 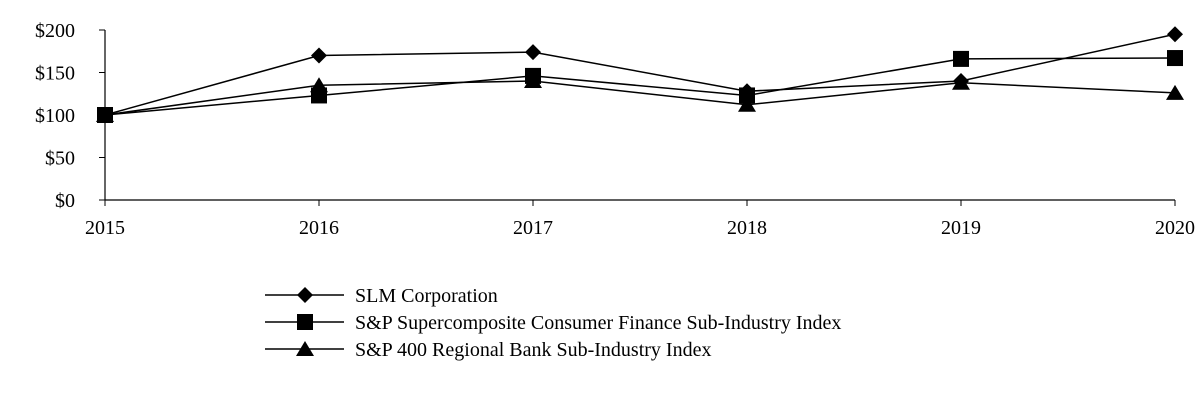 I want to click on x-tick-label: 2015, so click(x=105, y=228).